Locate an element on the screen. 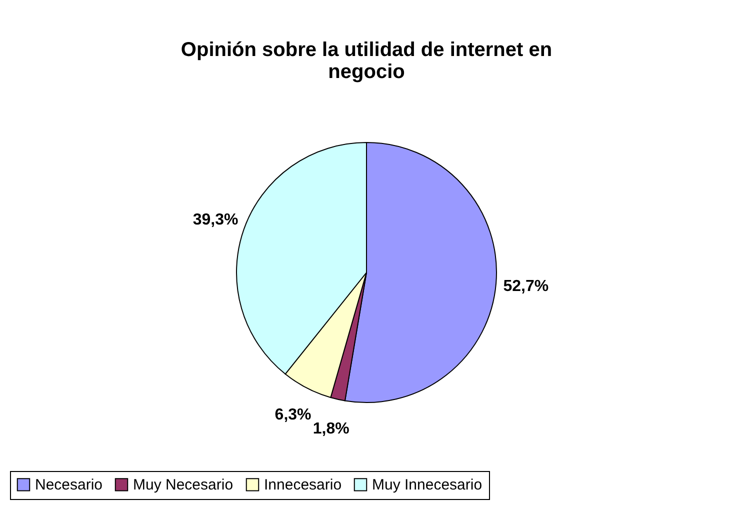  legend-label: Necesario is located at coordinates (69, 485).